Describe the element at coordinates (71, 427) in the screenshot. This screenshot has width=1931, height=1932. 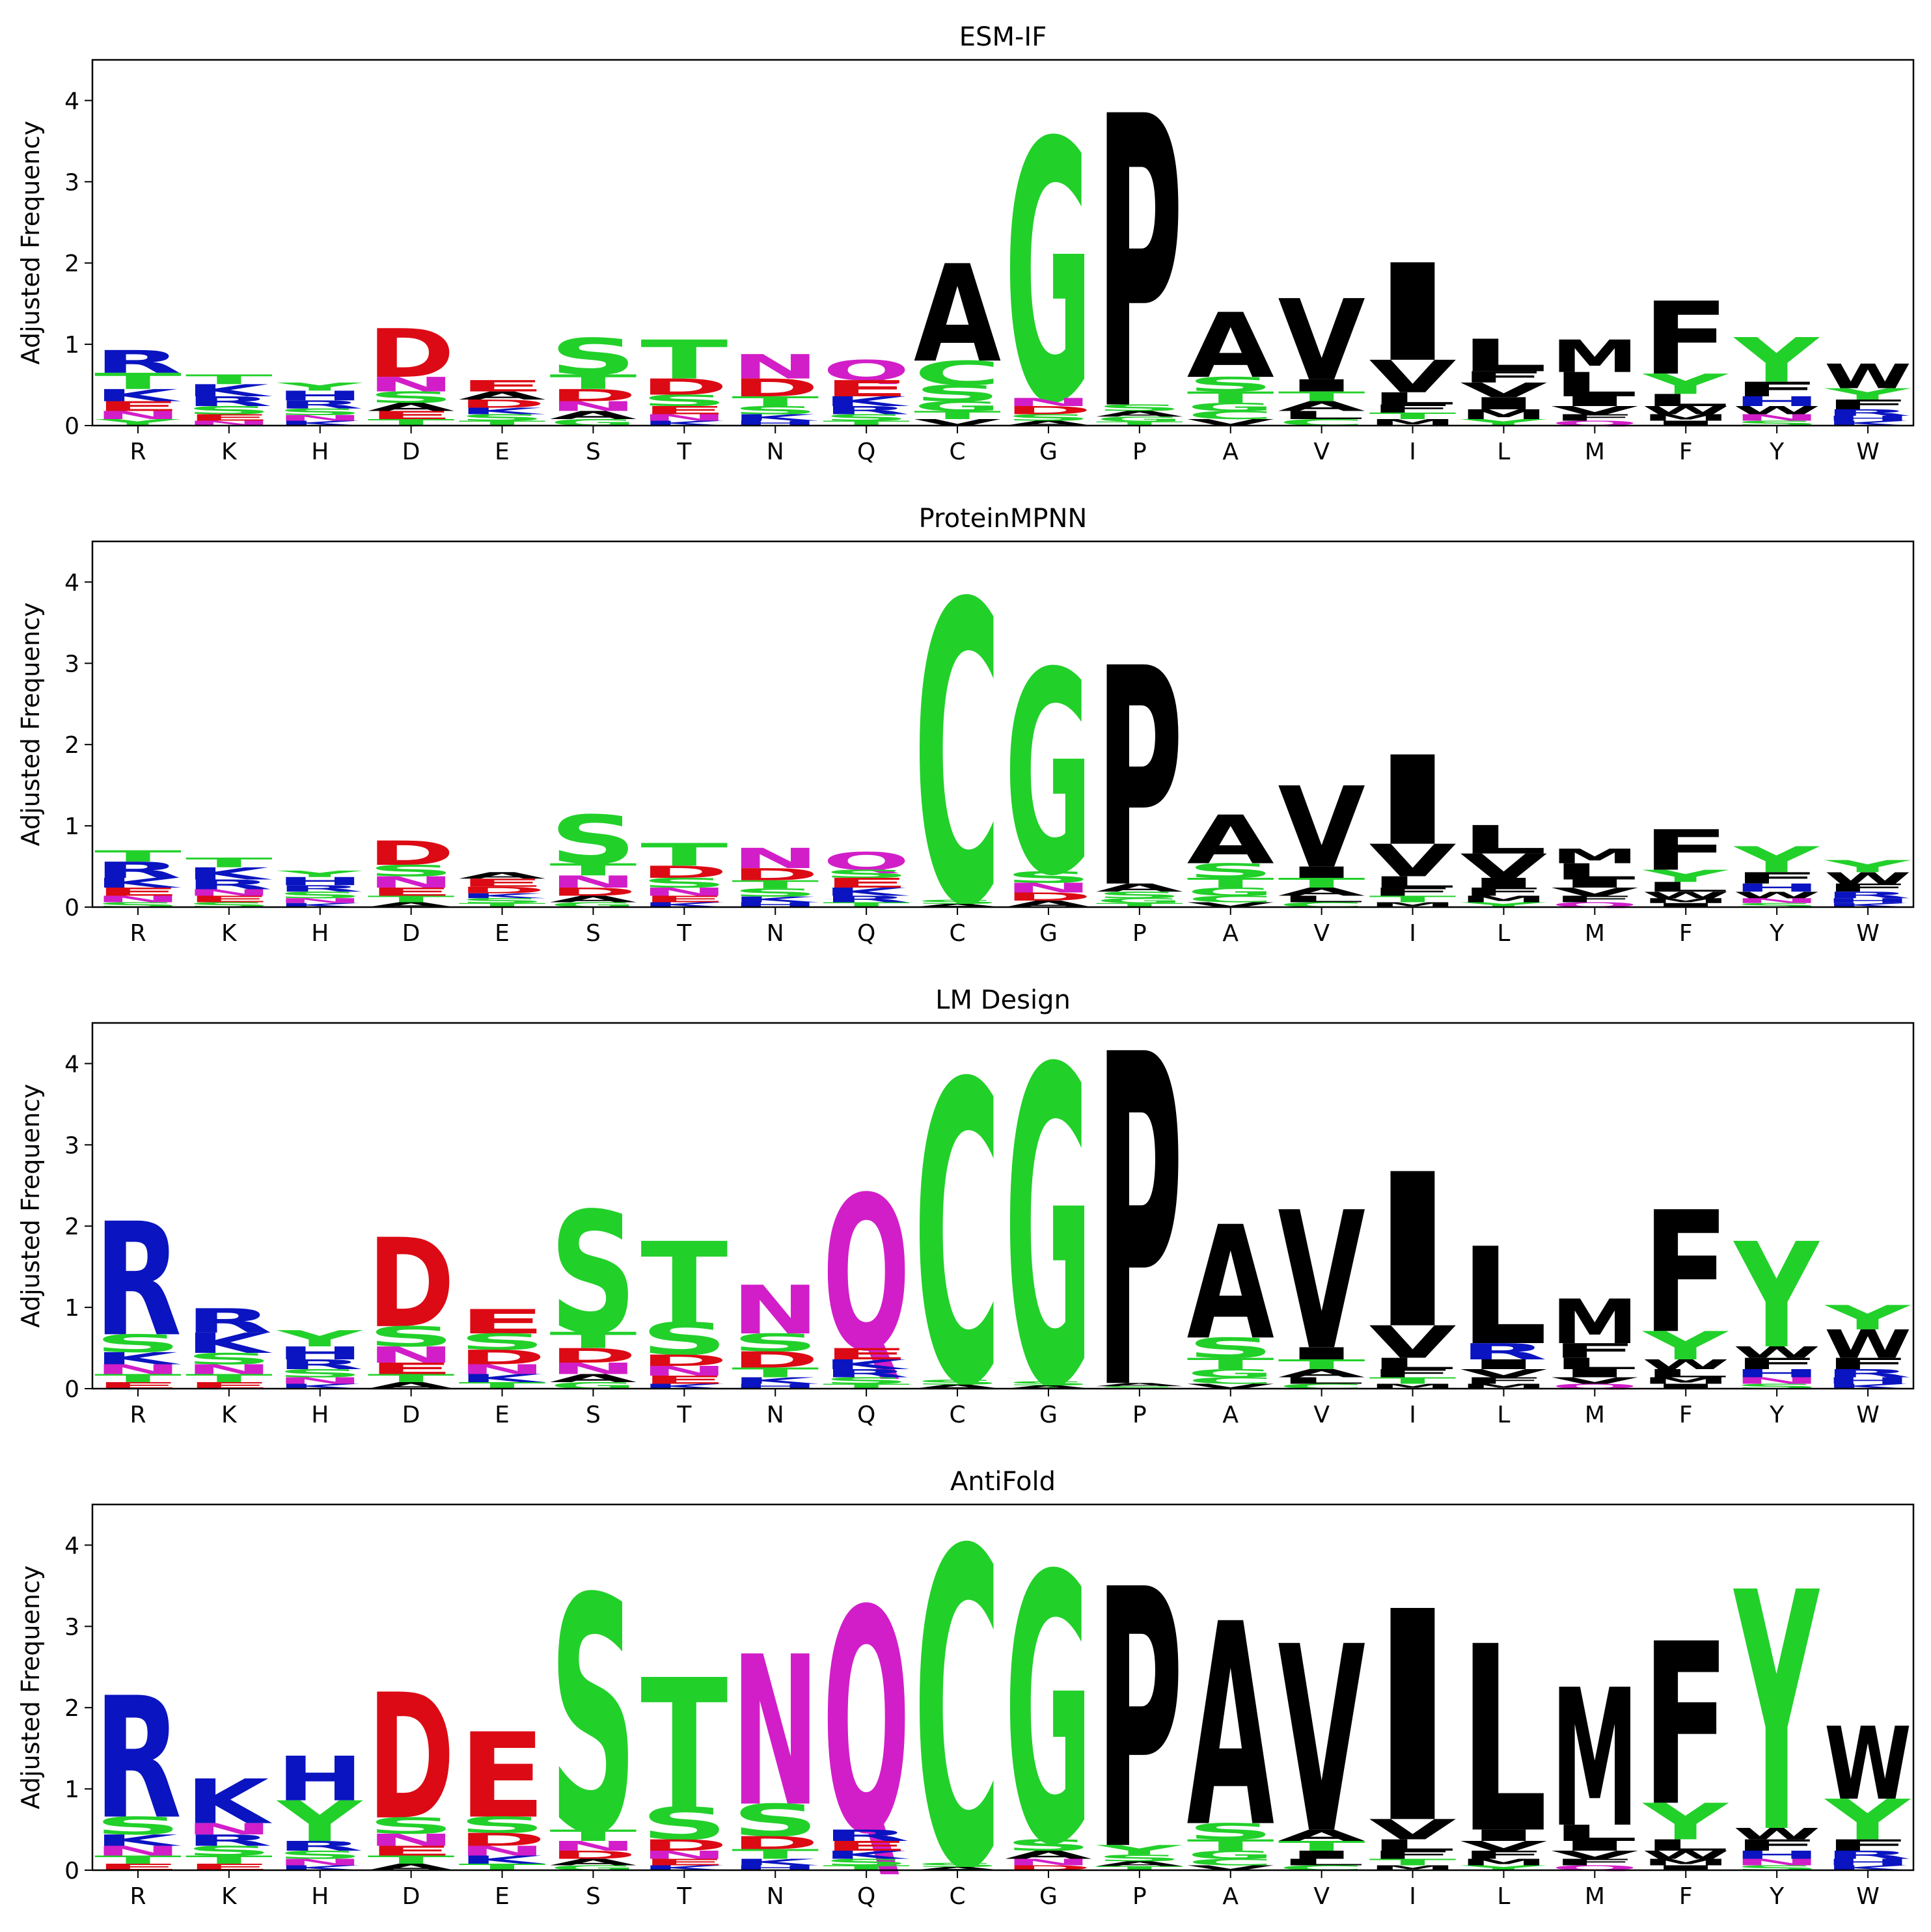
I see `y-tick-label: 0` at that location.